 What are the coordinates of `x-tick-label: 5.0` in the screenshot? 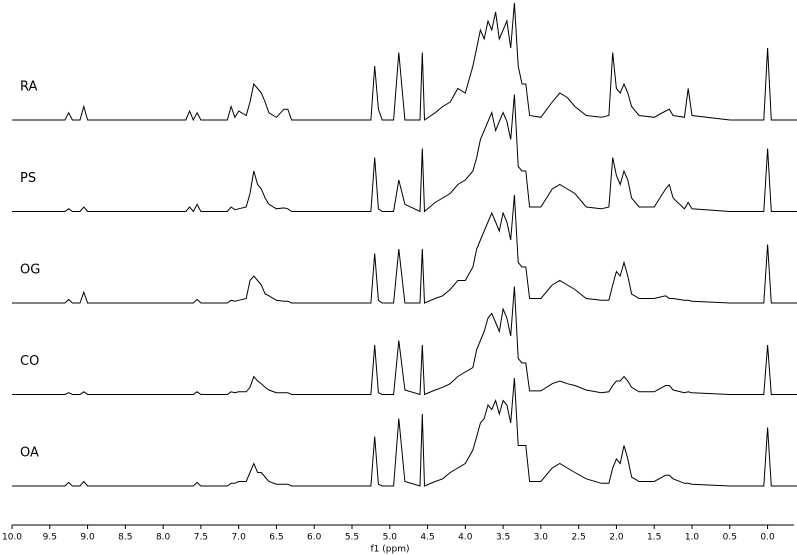 It's located at (390, 538).